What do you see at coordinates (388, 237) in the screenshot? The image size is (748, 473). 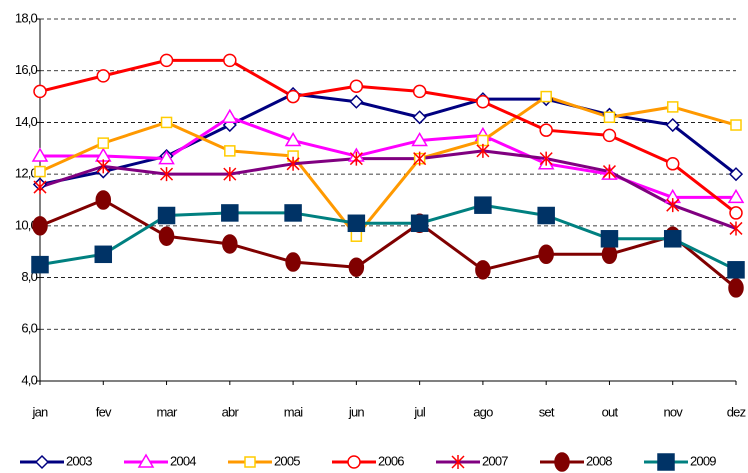 I see `series-line` at bounding box center [388, 237].